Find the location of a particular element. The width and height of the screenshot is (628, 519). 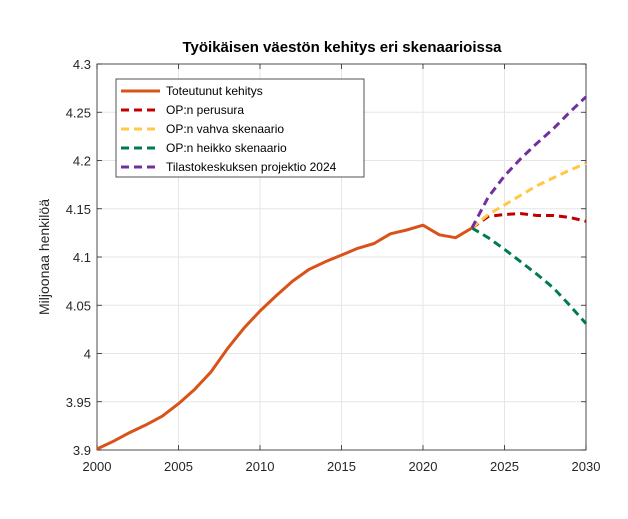

legend-label: OP:n vahva skenaario is located at coordinates (225, 129).